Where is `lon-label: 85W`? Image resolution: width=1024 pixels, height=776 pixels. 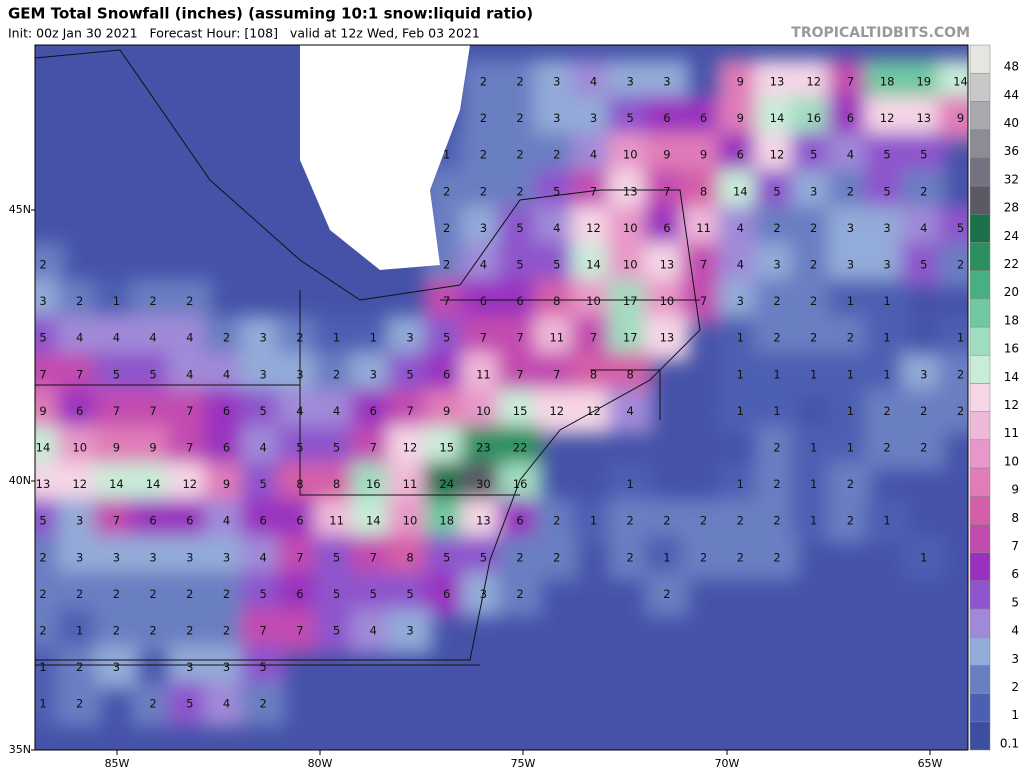
lon-label: 85W is located at coordinates (117, 763).